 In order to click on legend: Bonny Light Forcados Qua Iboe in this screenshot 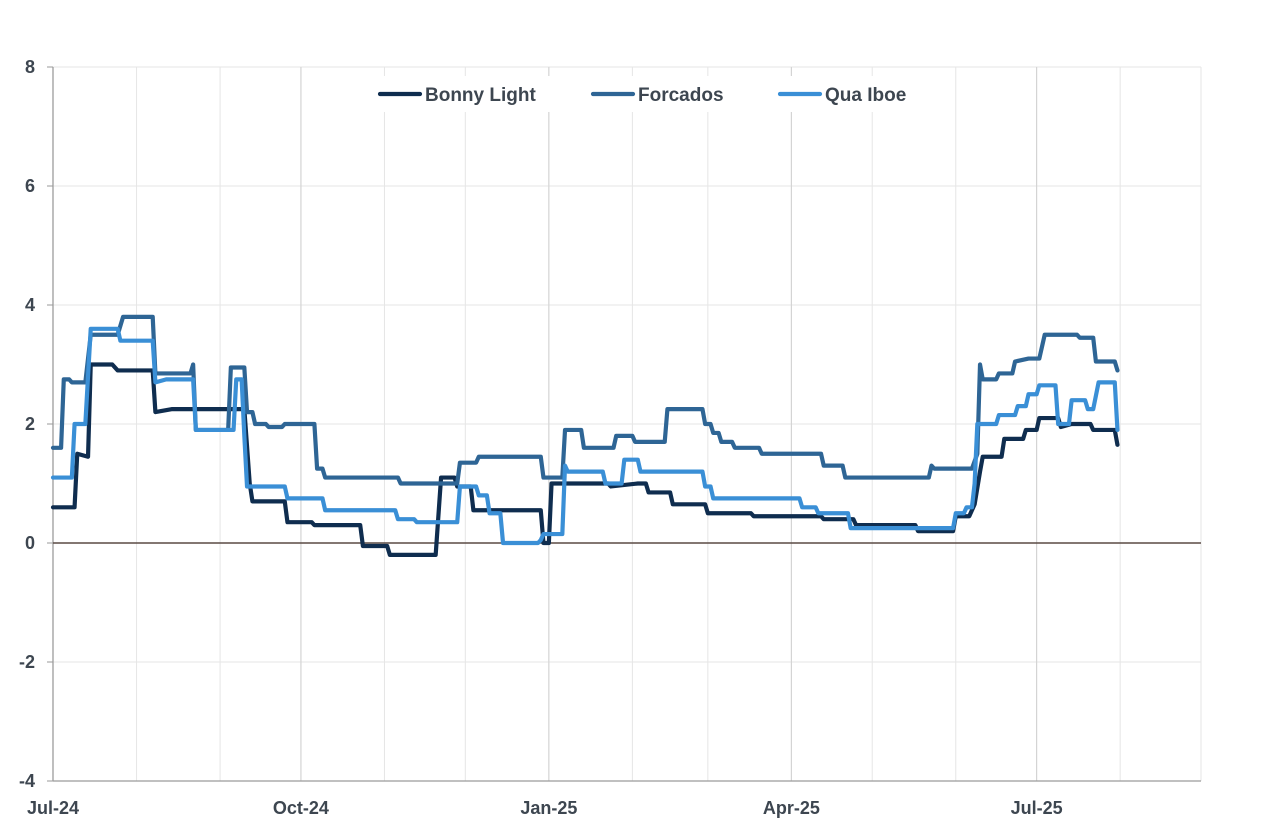, I will do `click(652, 94)`.